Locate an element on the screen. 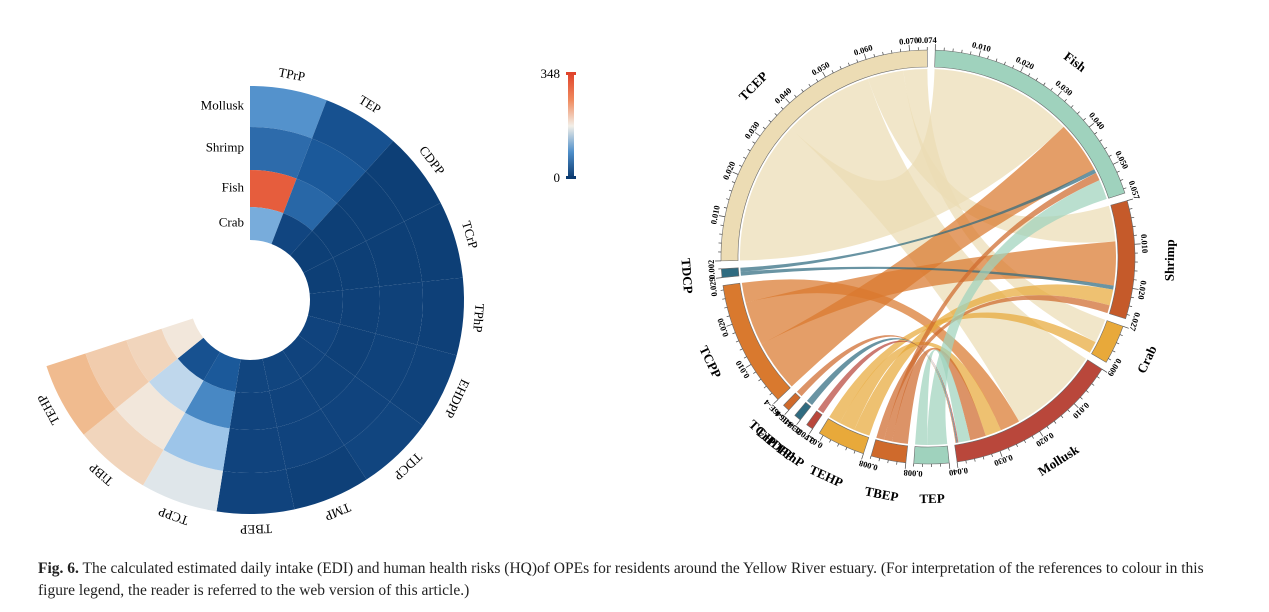 The height and width of the screenshot is (612, 1269). heatmap-cell-mollusk-ehdpp is located at coordinates (423, 385).